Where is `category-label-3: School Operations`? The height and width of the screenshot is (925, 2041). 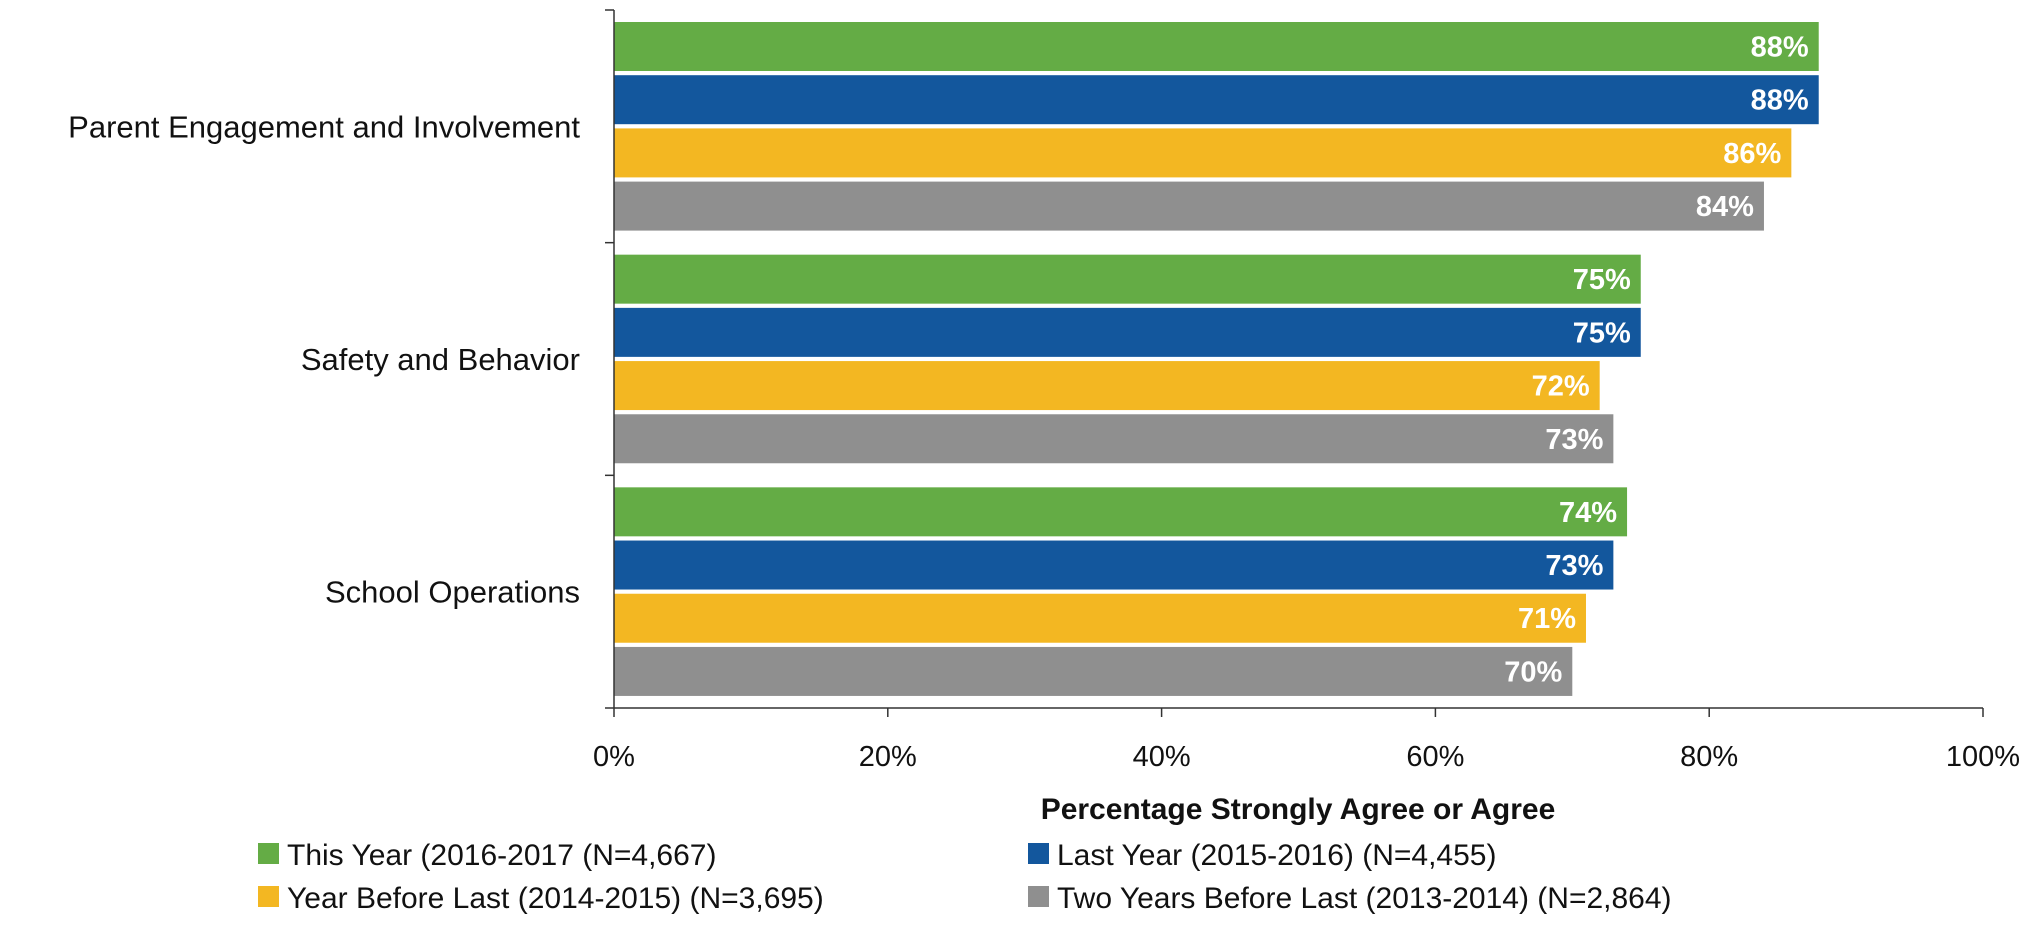
category-label-3: School Operations is located at coordinates (452, 592).